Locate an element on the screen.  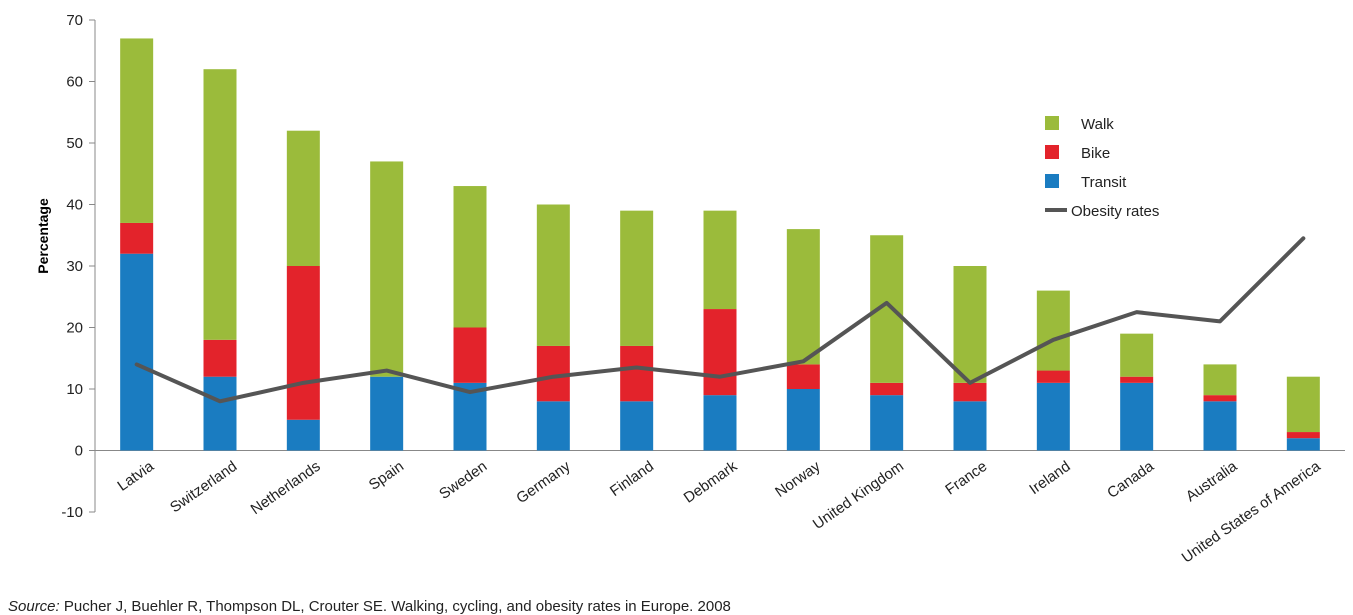
legend-label-walk: Walk is located at coordinates (1097, 124).